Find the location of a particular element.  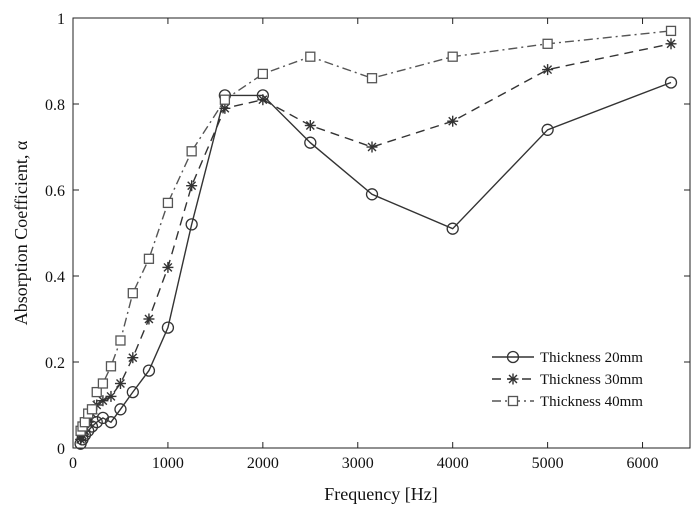

x-tick-label: 5000 is located at coordinates (548, 463).